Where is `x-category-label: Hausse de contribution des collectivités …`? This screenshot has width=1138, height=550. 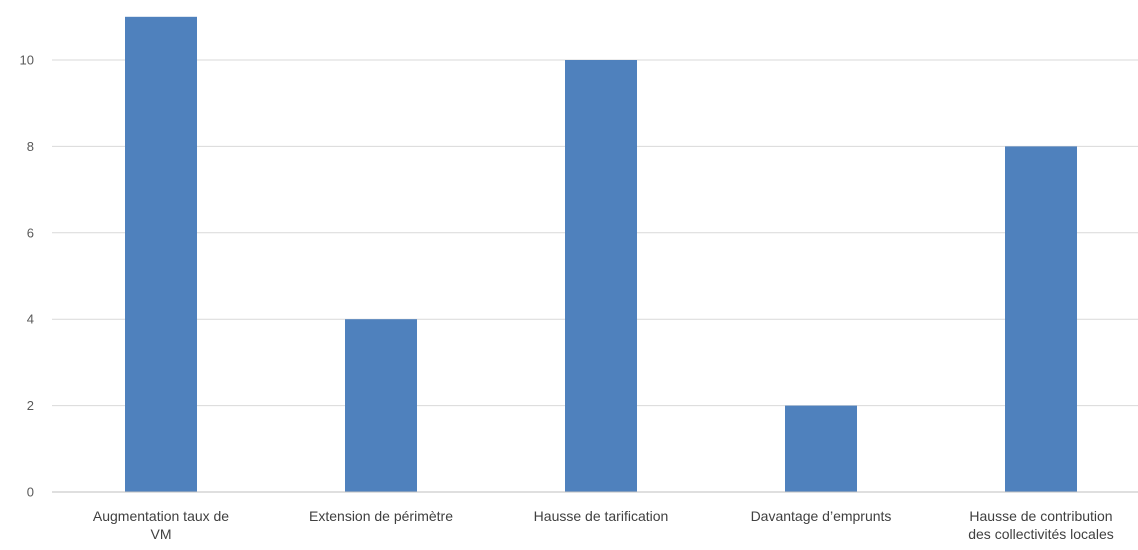
x-category-label: Hausse de contribution des collectivités … is located at coordinates (1041, 525).